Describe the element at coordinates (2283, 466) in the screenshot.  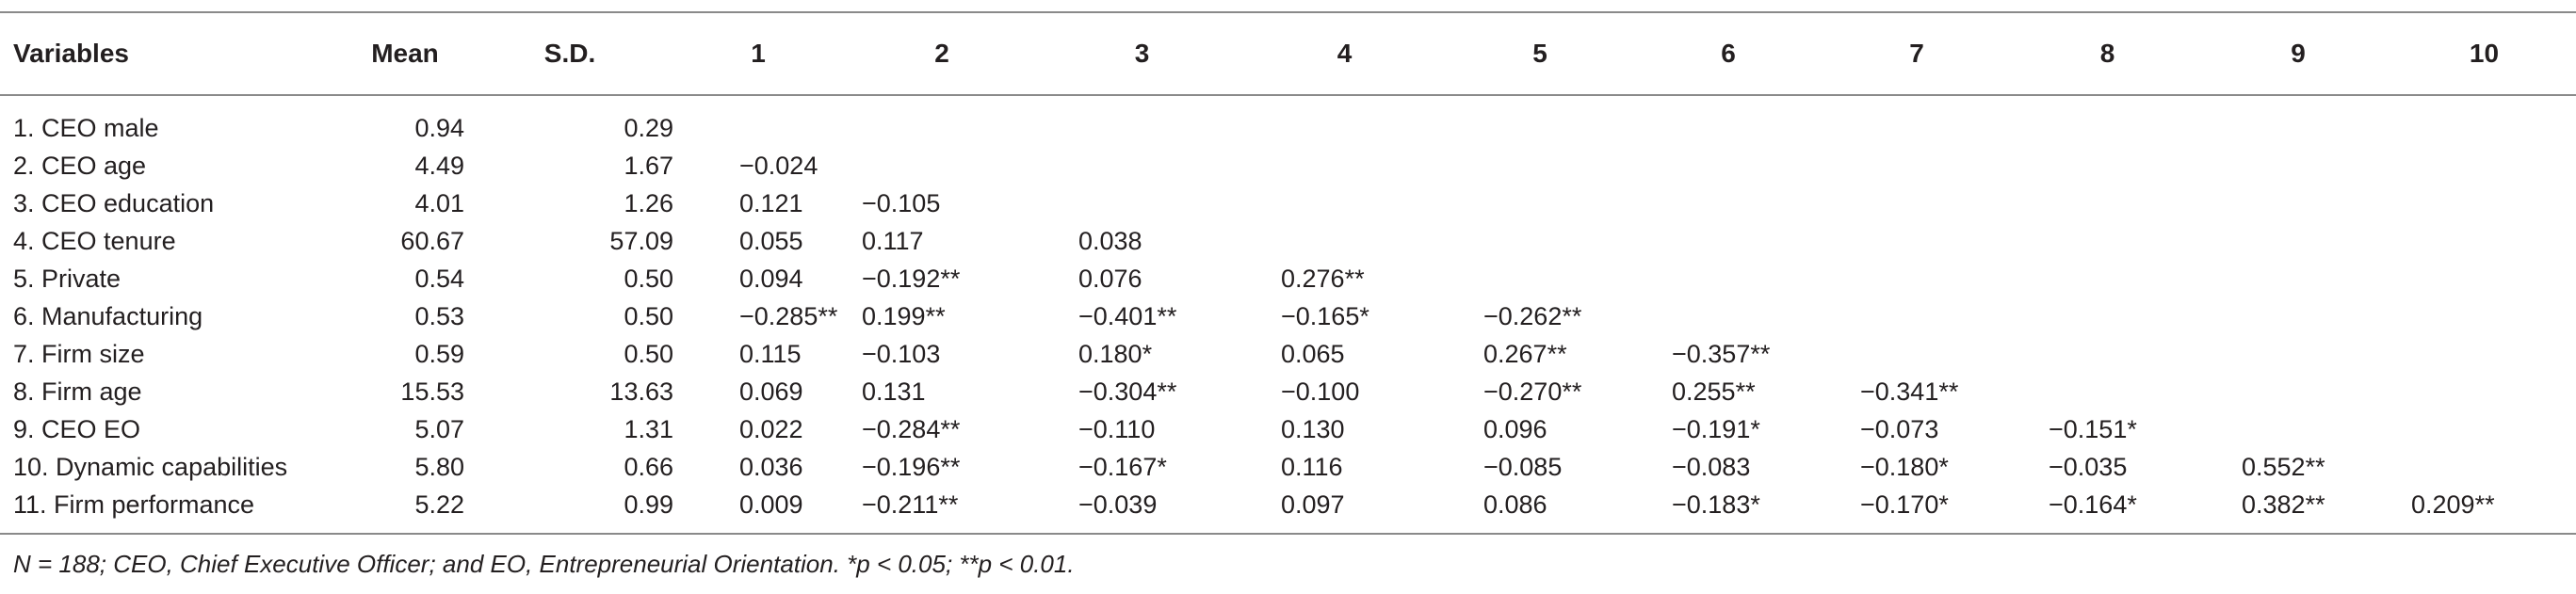
I see `cell-corr-9: 0.552**` at that location.